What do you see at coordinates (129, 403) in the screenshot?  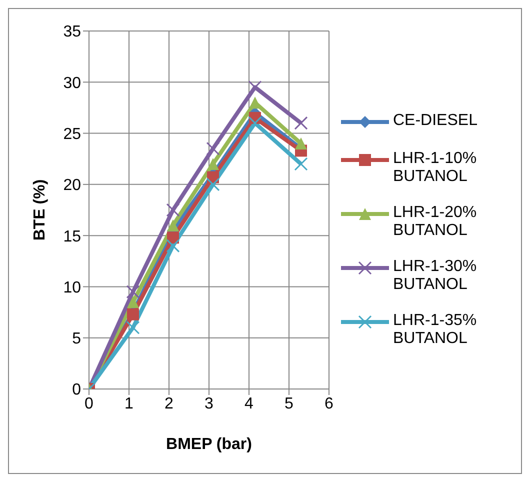 I see `x-tick-label: 1` at bounding box center [129, 403].